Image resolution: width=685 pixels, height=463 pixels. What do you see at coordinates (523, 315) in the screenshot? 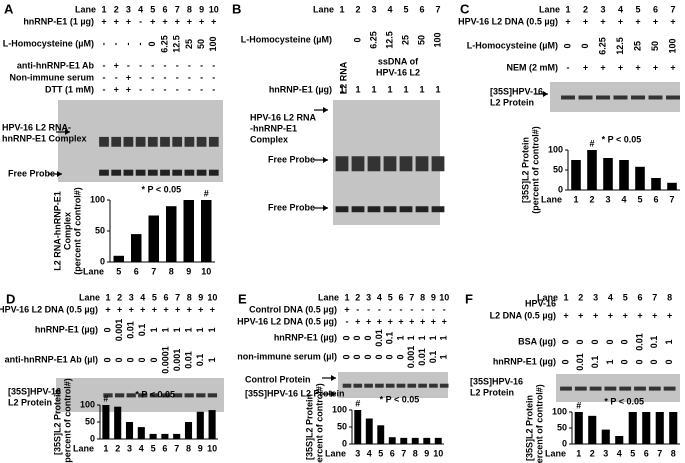
I see `row-label: L2 DNA (0.5 µg)` at bounding box center [523, 315].